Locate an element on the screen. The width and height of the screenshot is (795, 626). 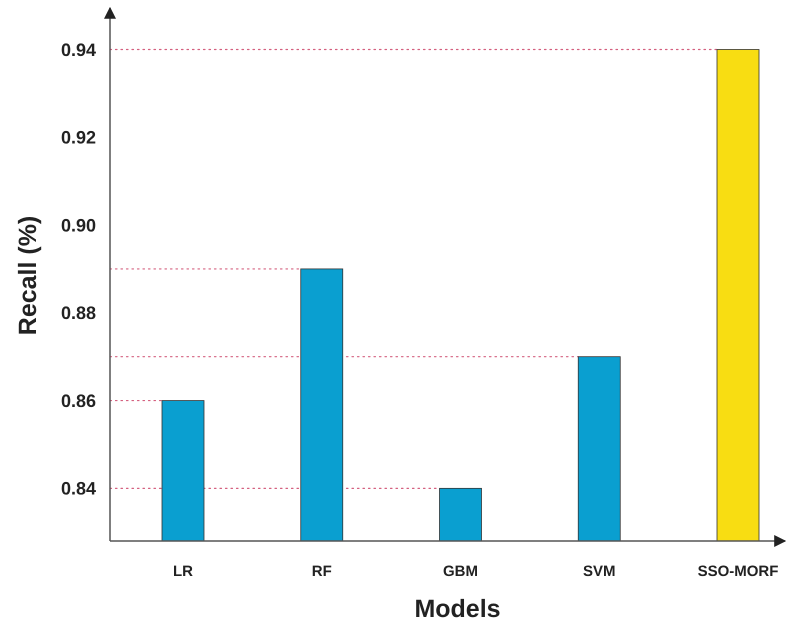
x-tick-label: GBM is located at coordinates (460, 571).